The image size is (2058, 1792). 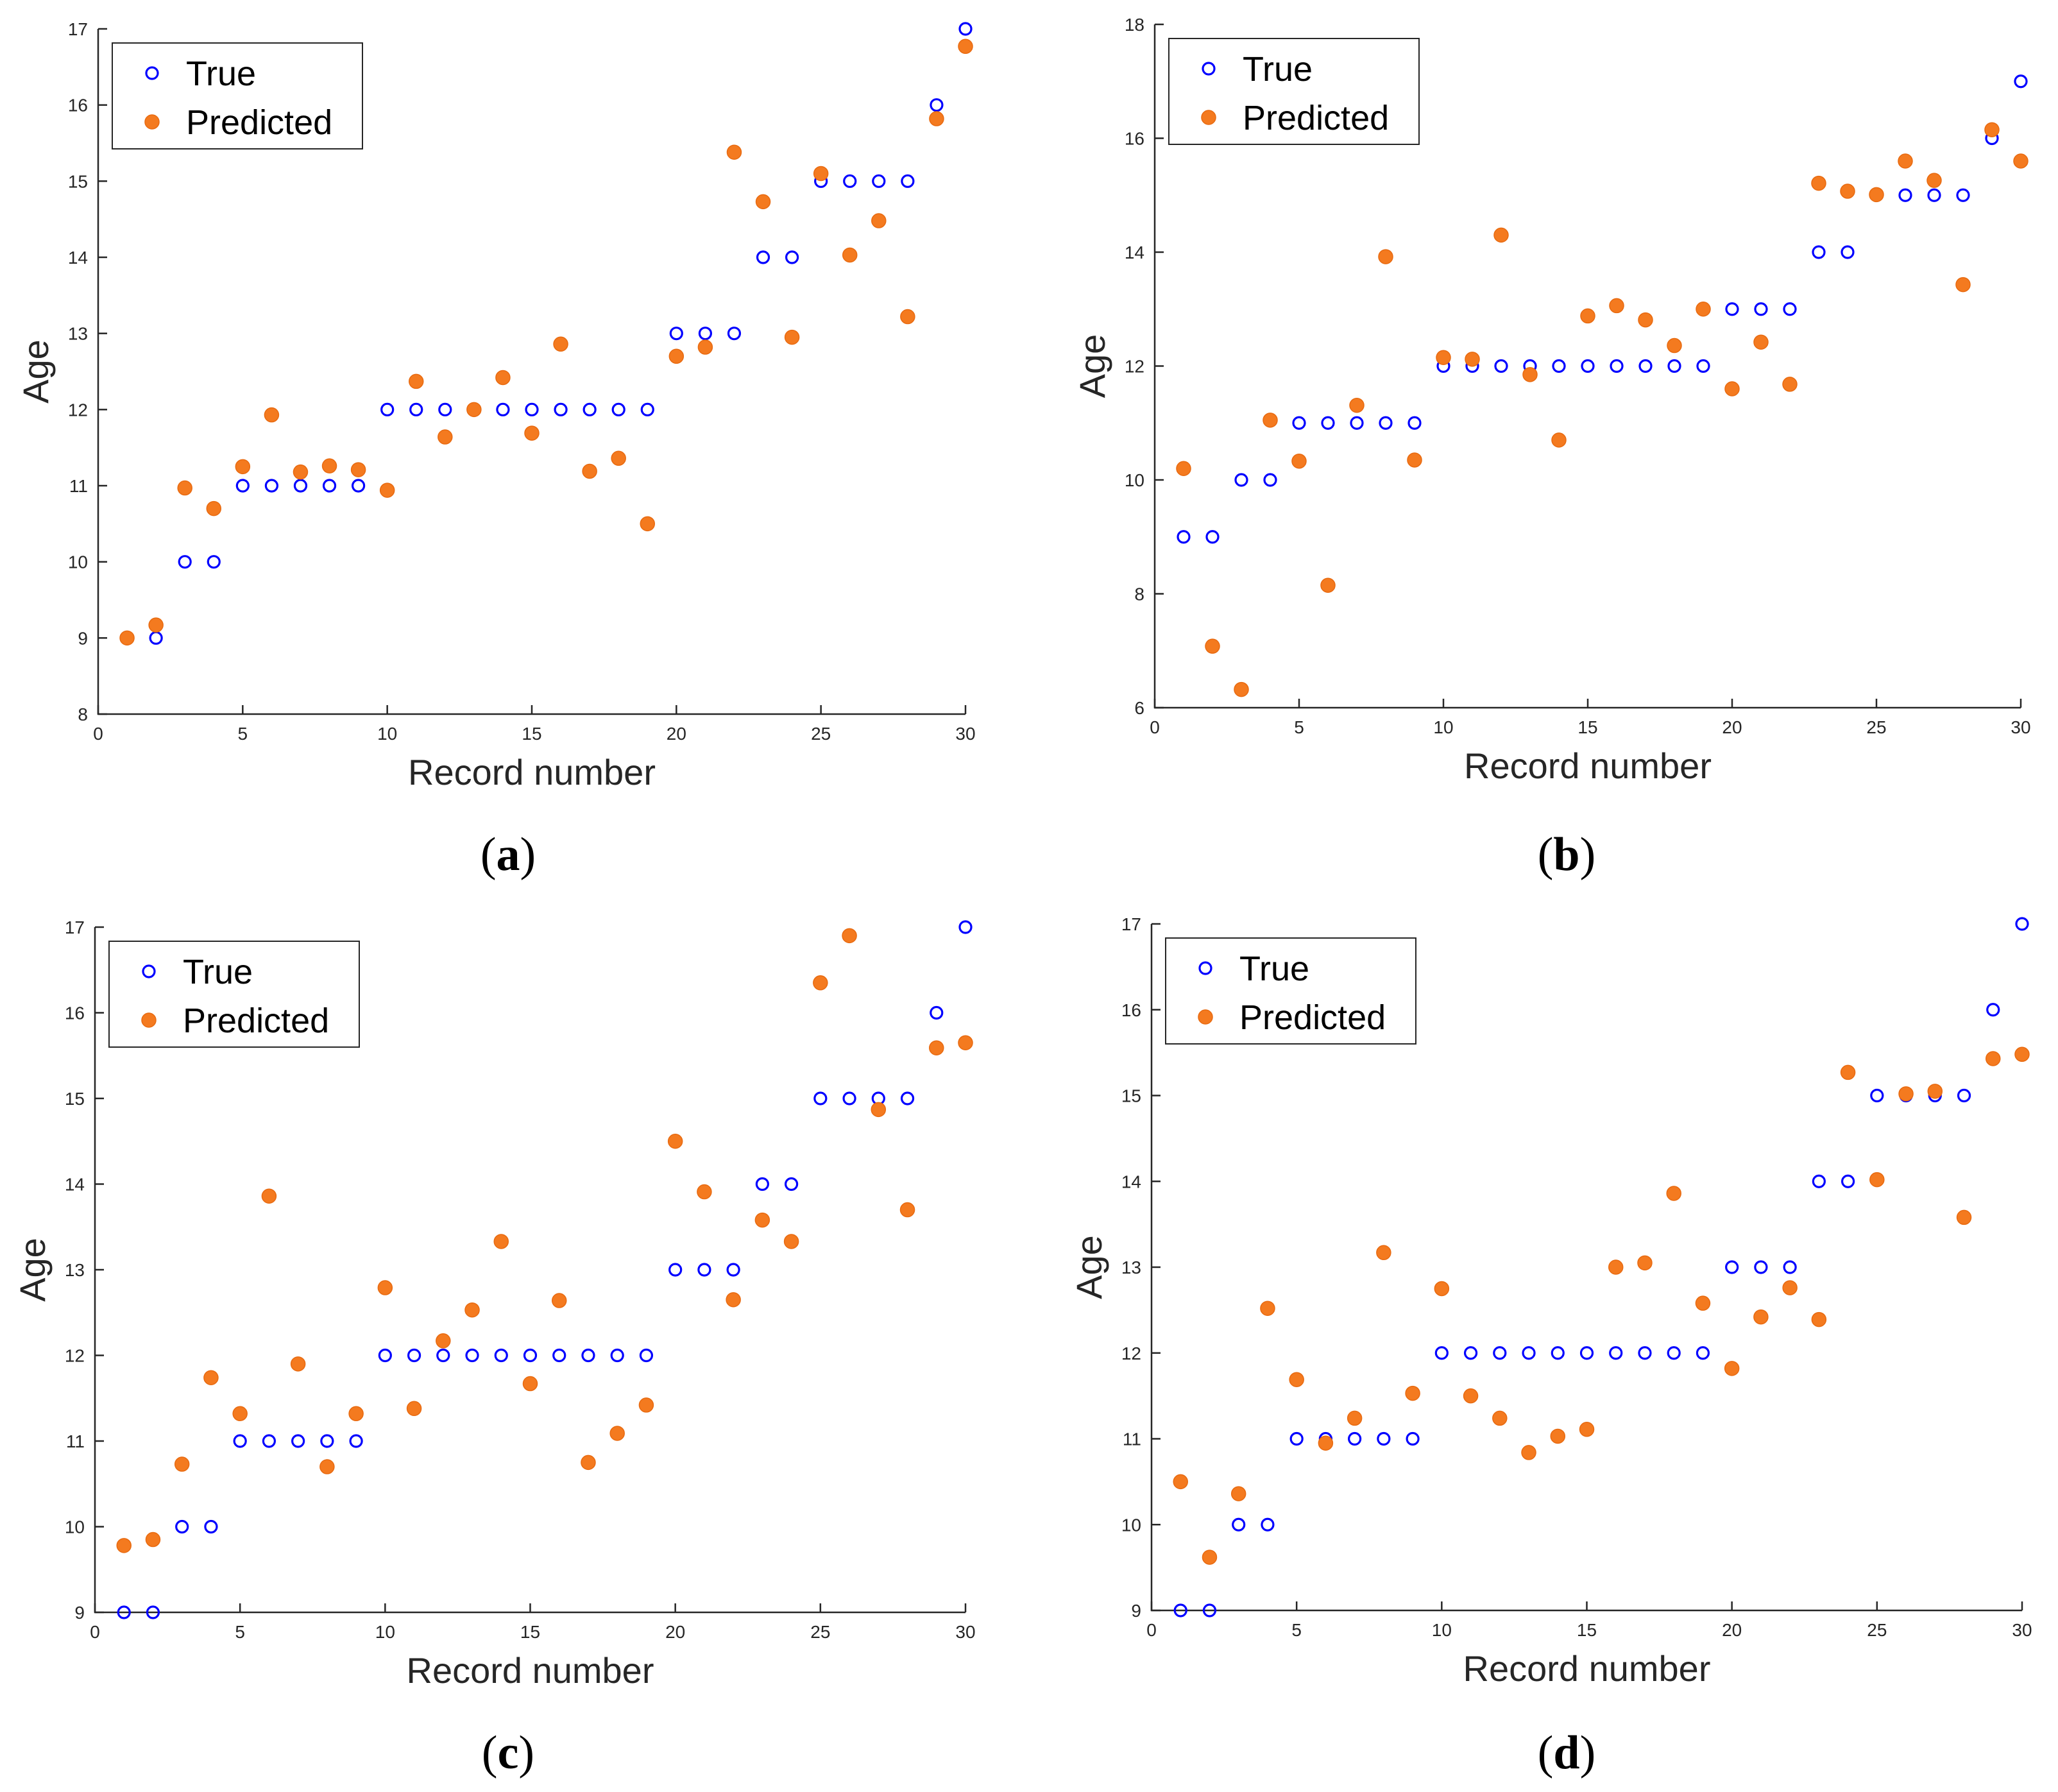 What do you see at coordinates (1876, 727) in the screenshot?
I see `x-tick-label: 25` at bounding box center [1876, 727].